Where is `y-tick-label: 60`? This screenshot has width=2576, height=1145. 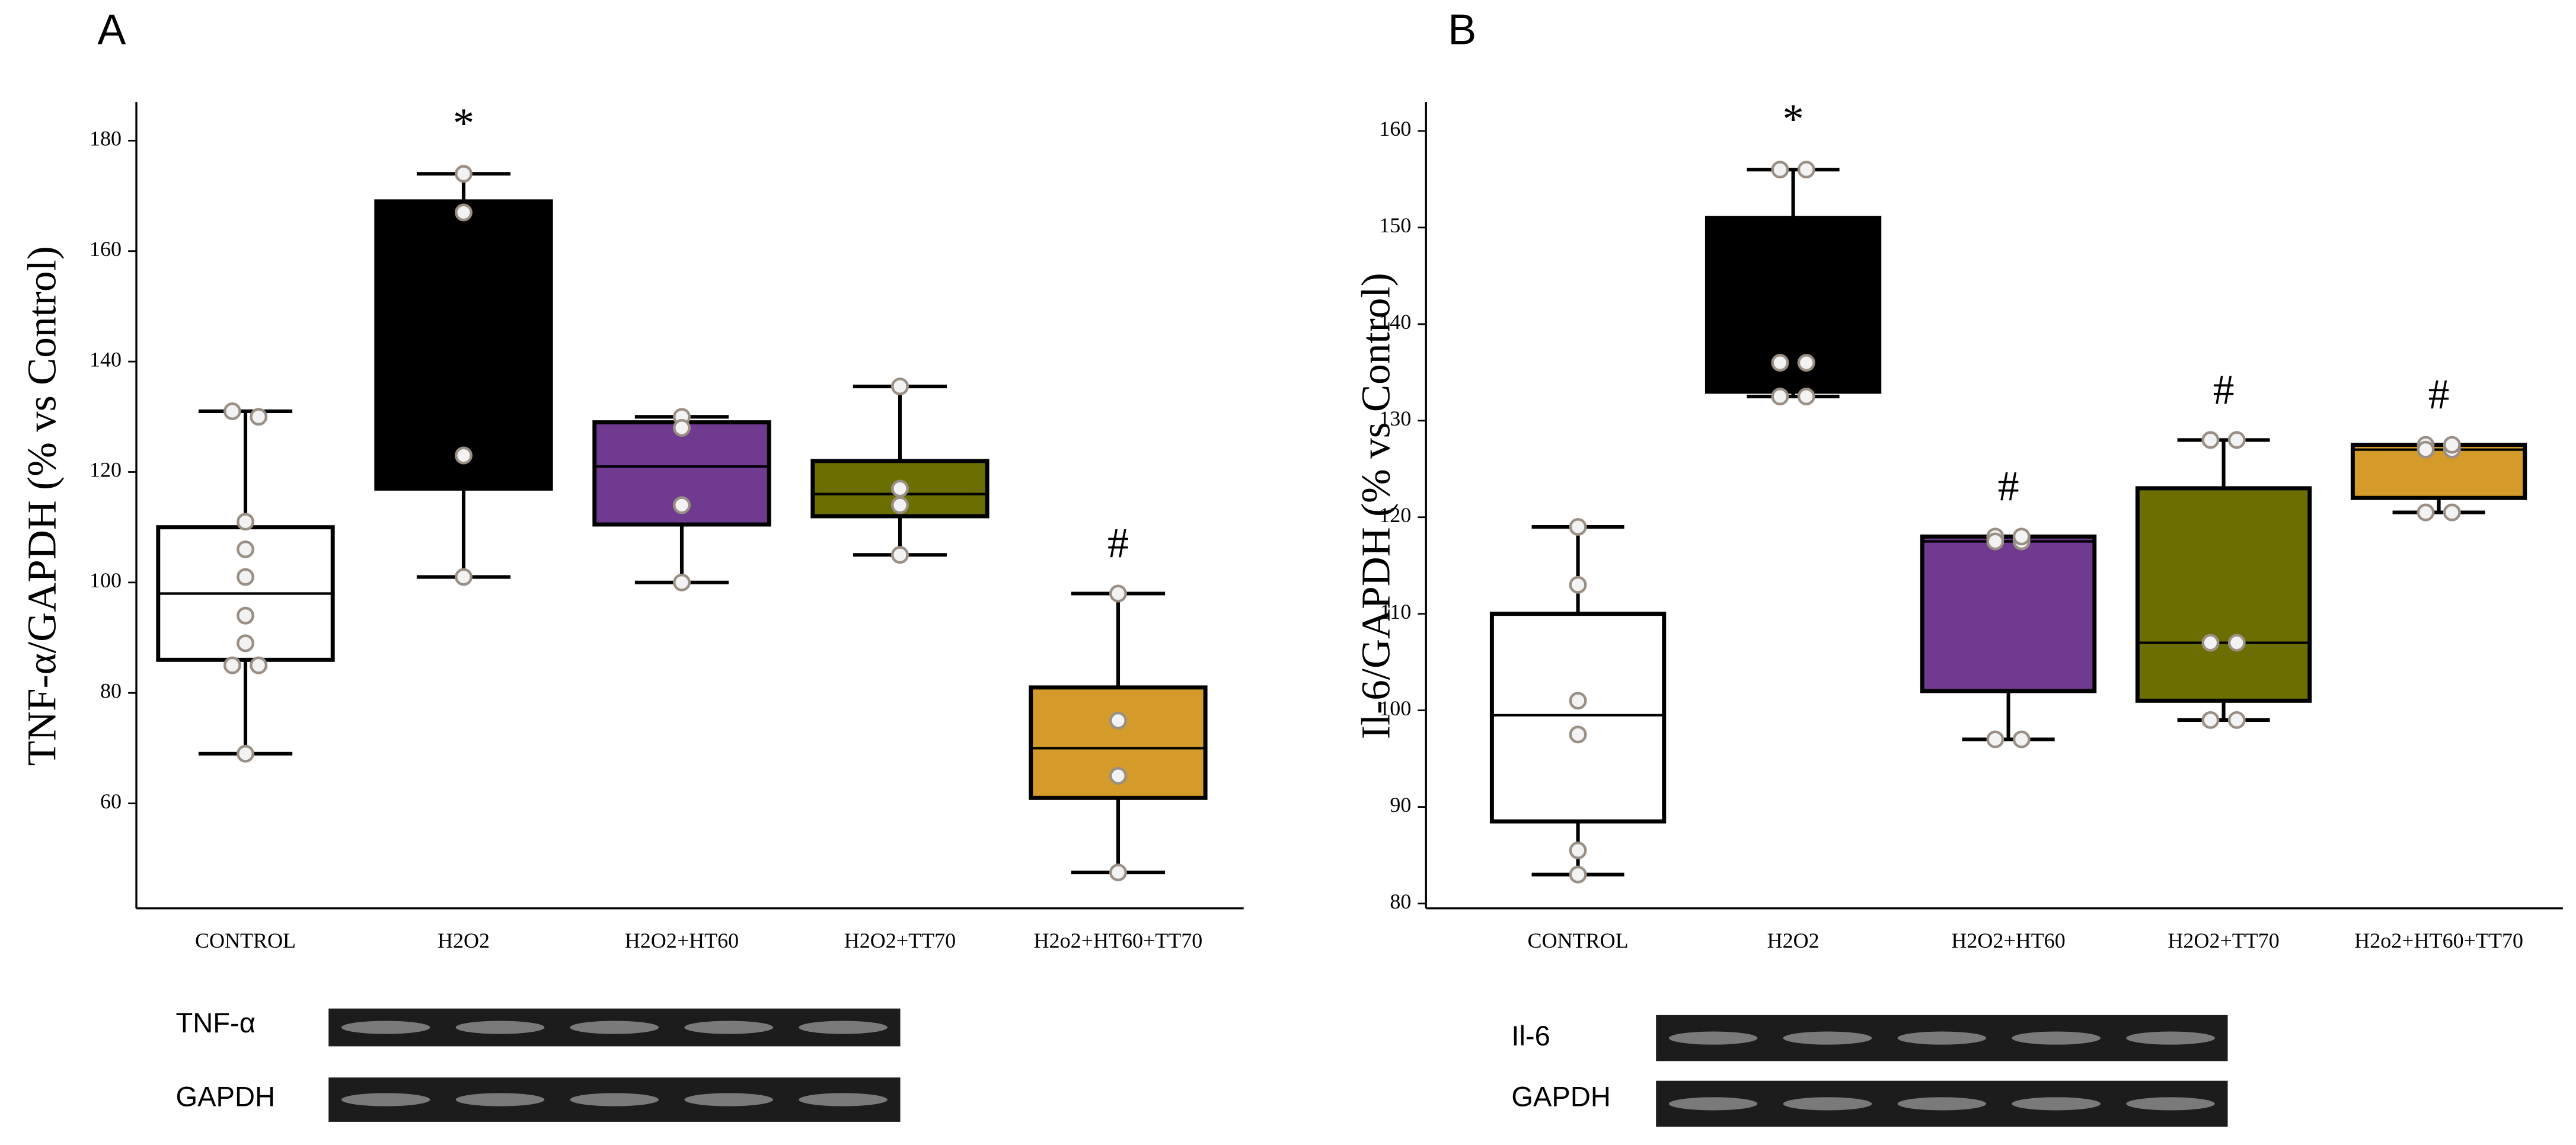 y-tick-label: 60 is located at coordinates (111, 801).